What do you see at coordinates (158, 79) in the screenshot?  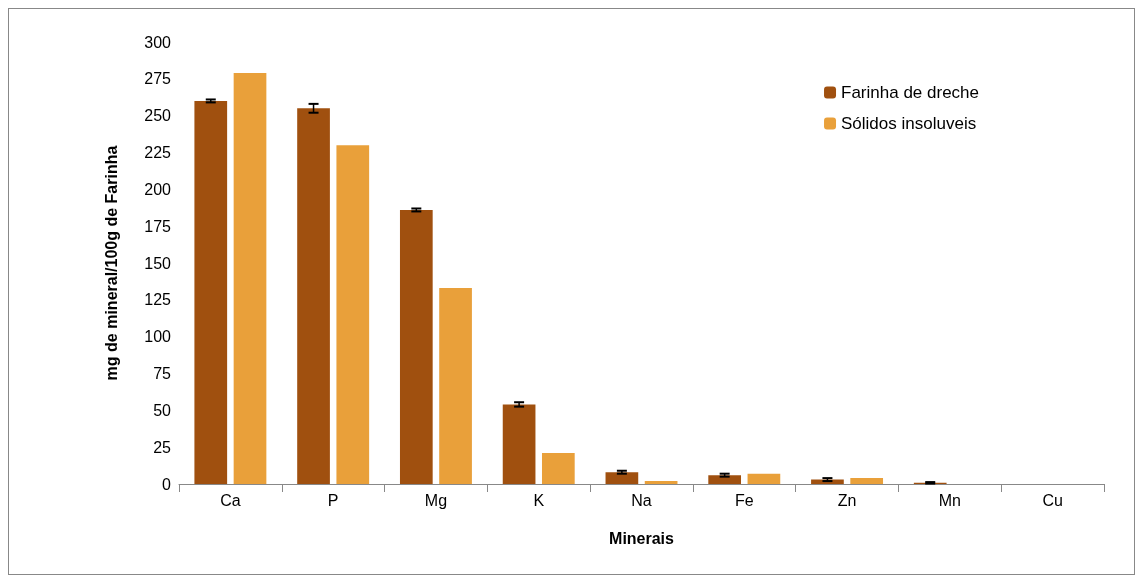 I see `y-tick-label: 275` at bounding box center [158, 79].